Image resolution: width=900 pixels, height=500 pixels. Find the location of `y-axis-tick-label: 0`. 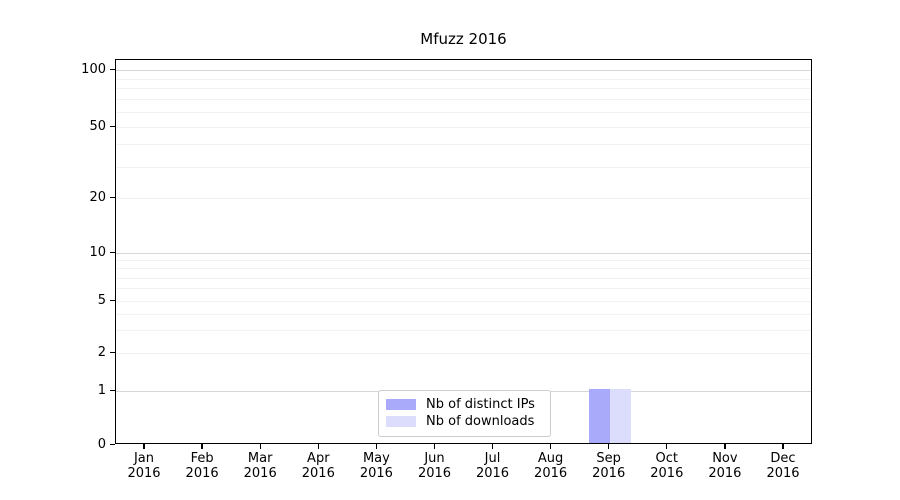

y-axis-tick-label: 0 is located at coordinates (101, 444).